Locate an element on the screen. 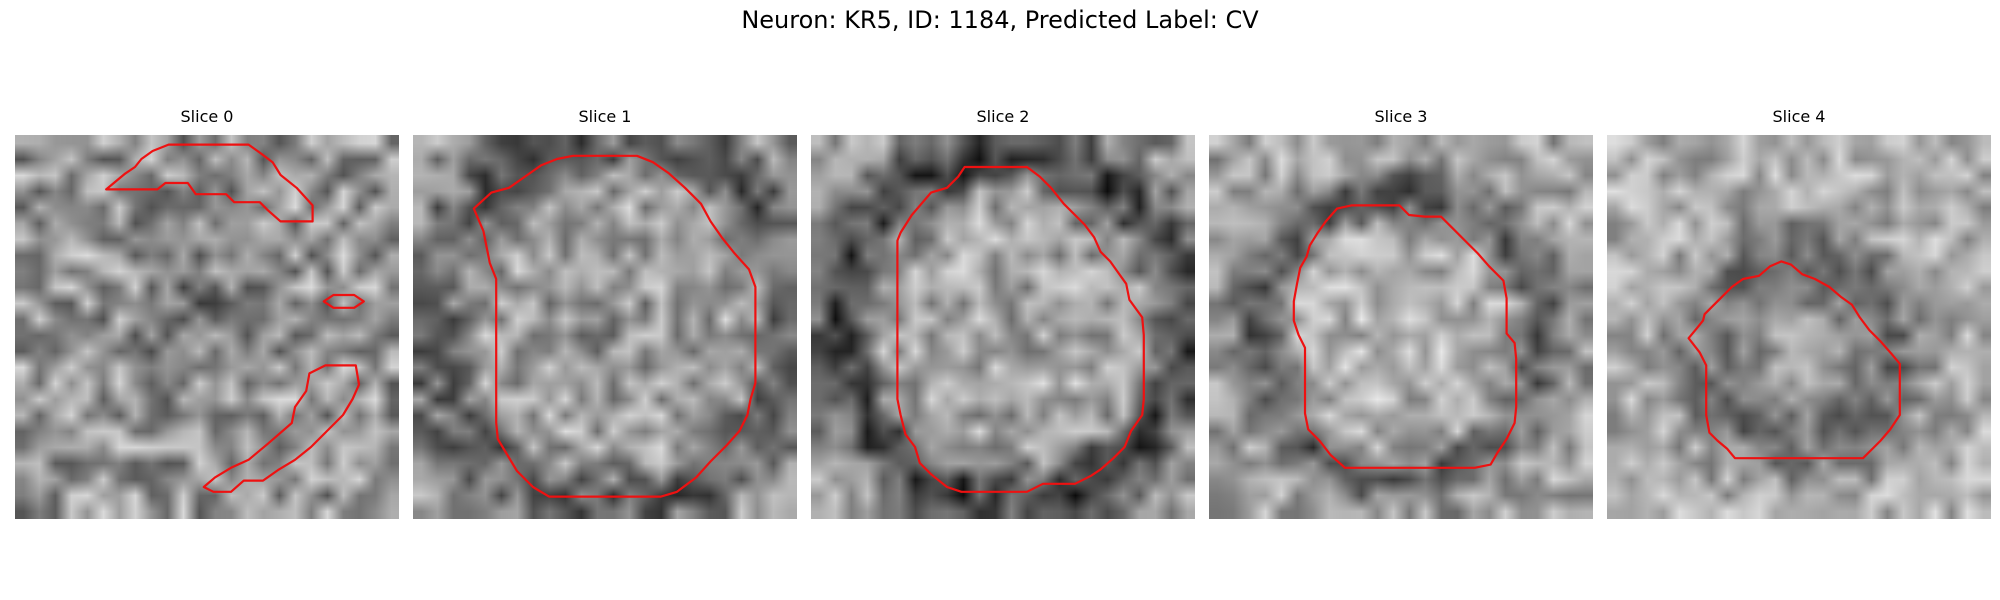  slice-title-3: Slice 3 is located at coordinates (1401, 116).